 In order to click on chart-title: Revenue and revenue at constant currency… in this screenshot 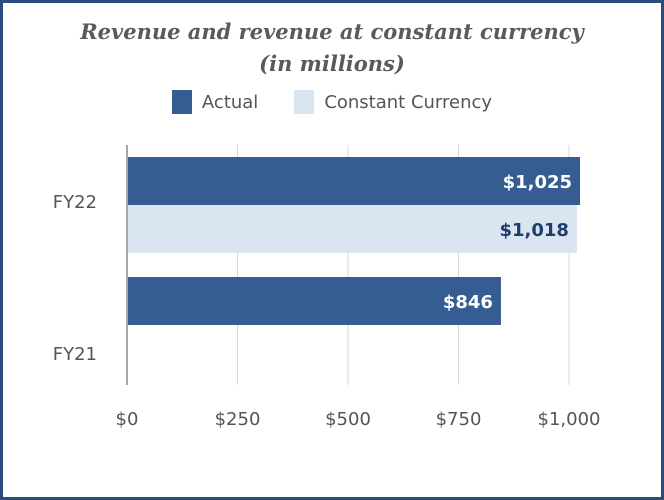, I will do `click(332, 48)`.